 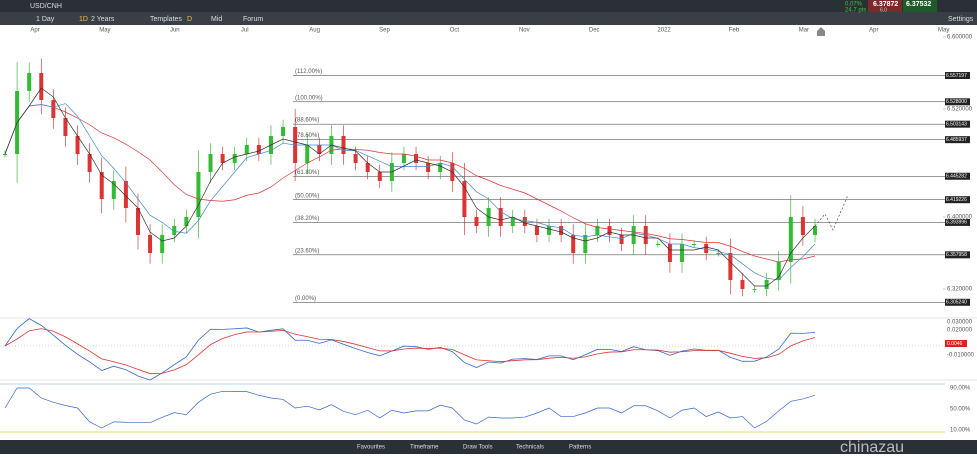 I want to click on rsi-line, so click(x=410, y=408).